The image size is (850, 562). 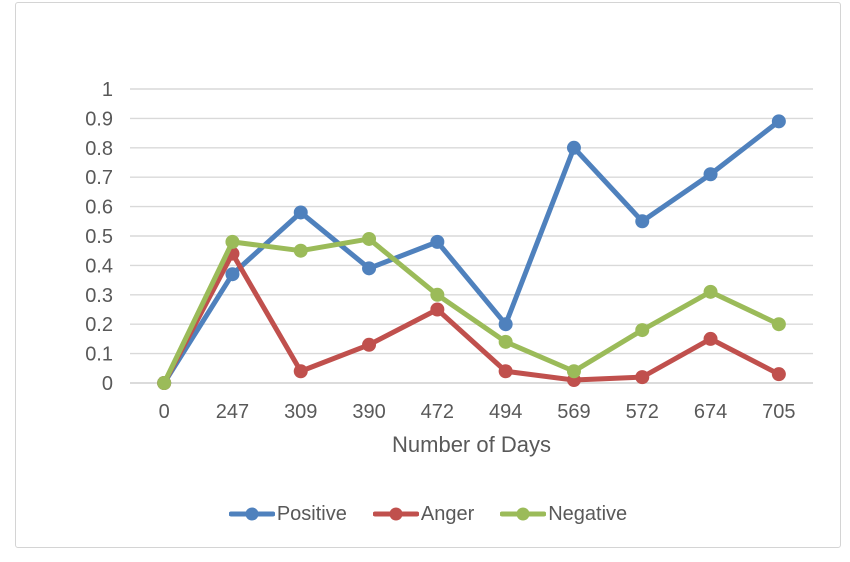 I want to click on legend-label-anger: Anger, so click(x=447, y=514).